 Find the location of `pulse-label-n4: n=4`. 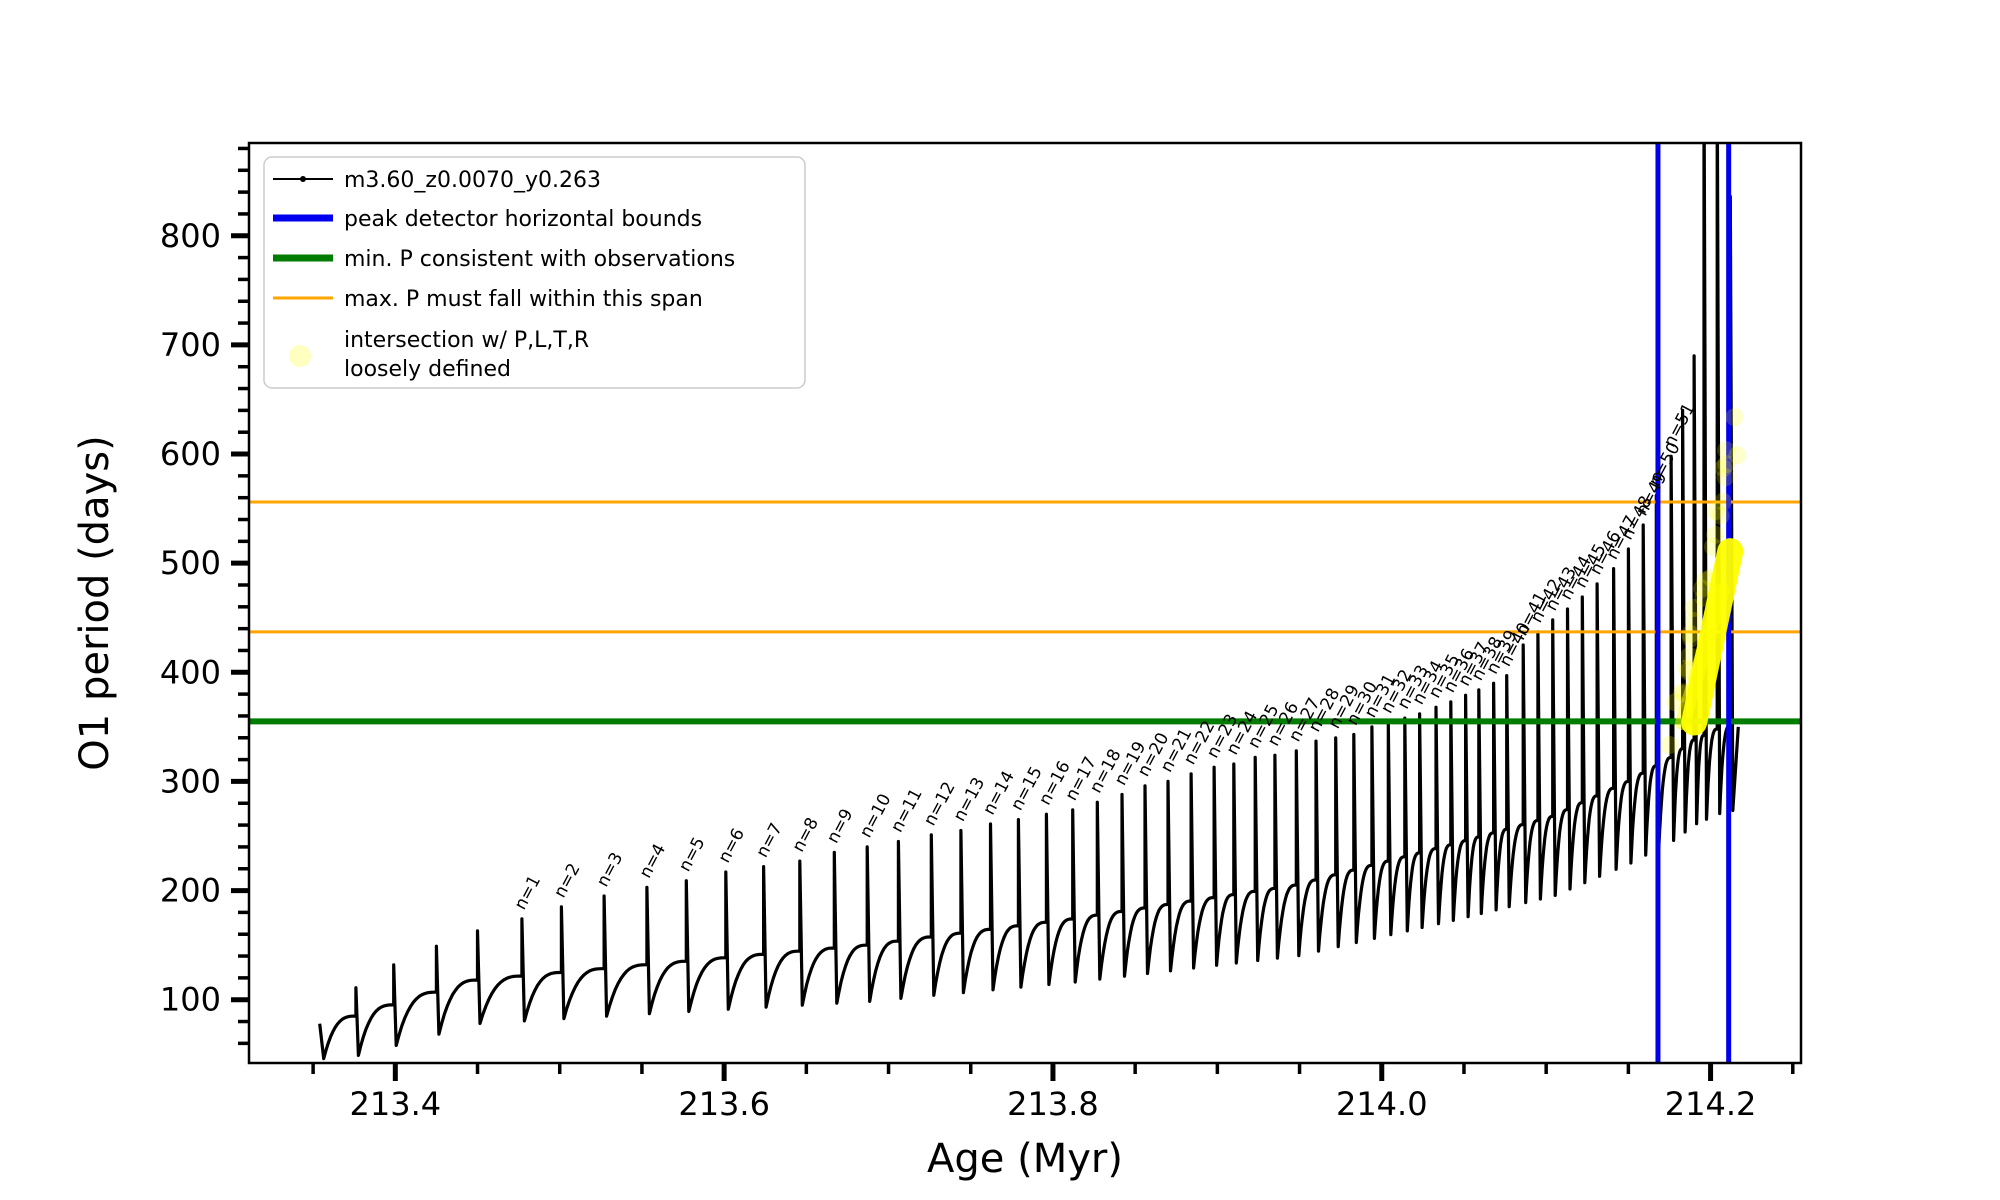

pulse-label-n4: n=4 is located at coordinates (653, 861).